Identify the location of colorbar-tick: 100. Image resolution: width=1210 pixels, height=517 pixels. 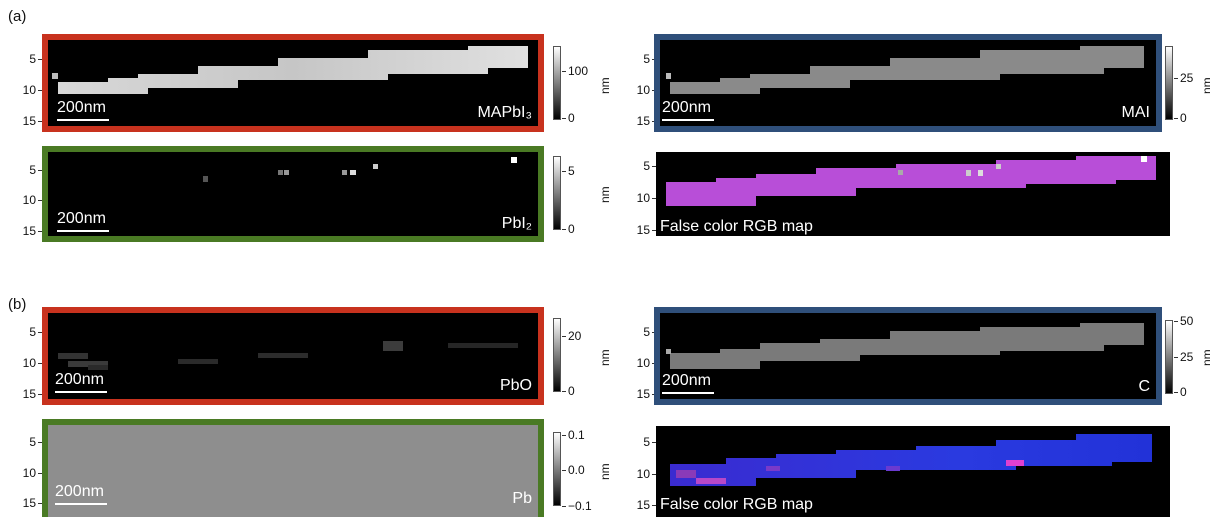
(575, 71).